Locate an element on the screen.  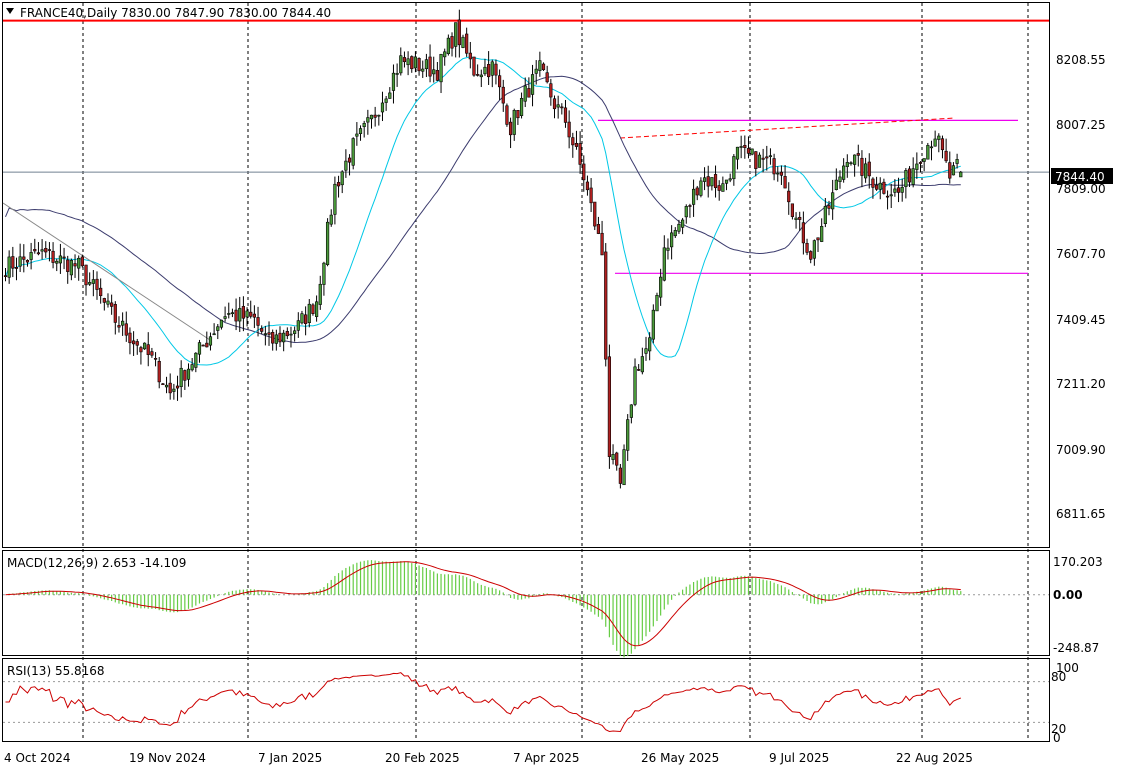
rsi-plot is located at coordinates (526, 702).